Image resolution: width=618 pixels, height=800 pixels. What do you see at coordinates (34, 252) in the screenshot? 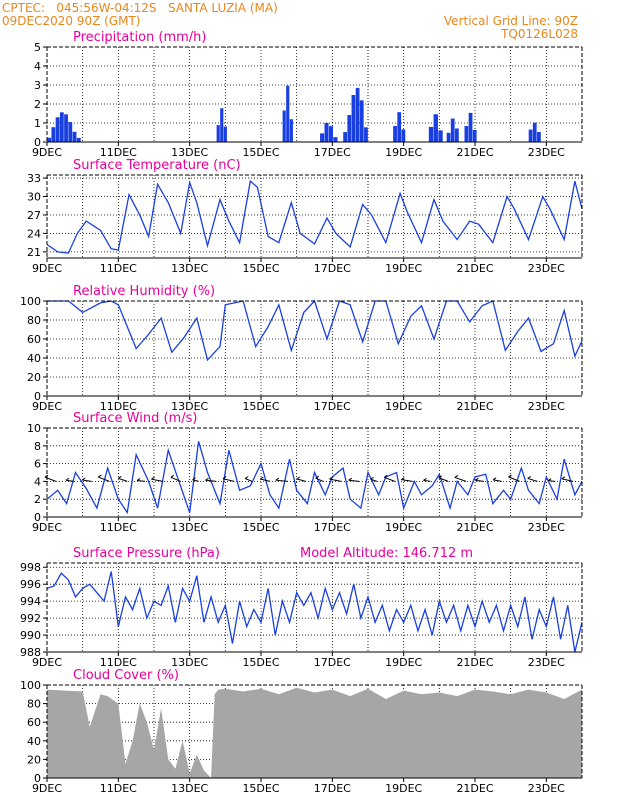
I see `y-tick-label: 21` at bounding box center [34, 252].